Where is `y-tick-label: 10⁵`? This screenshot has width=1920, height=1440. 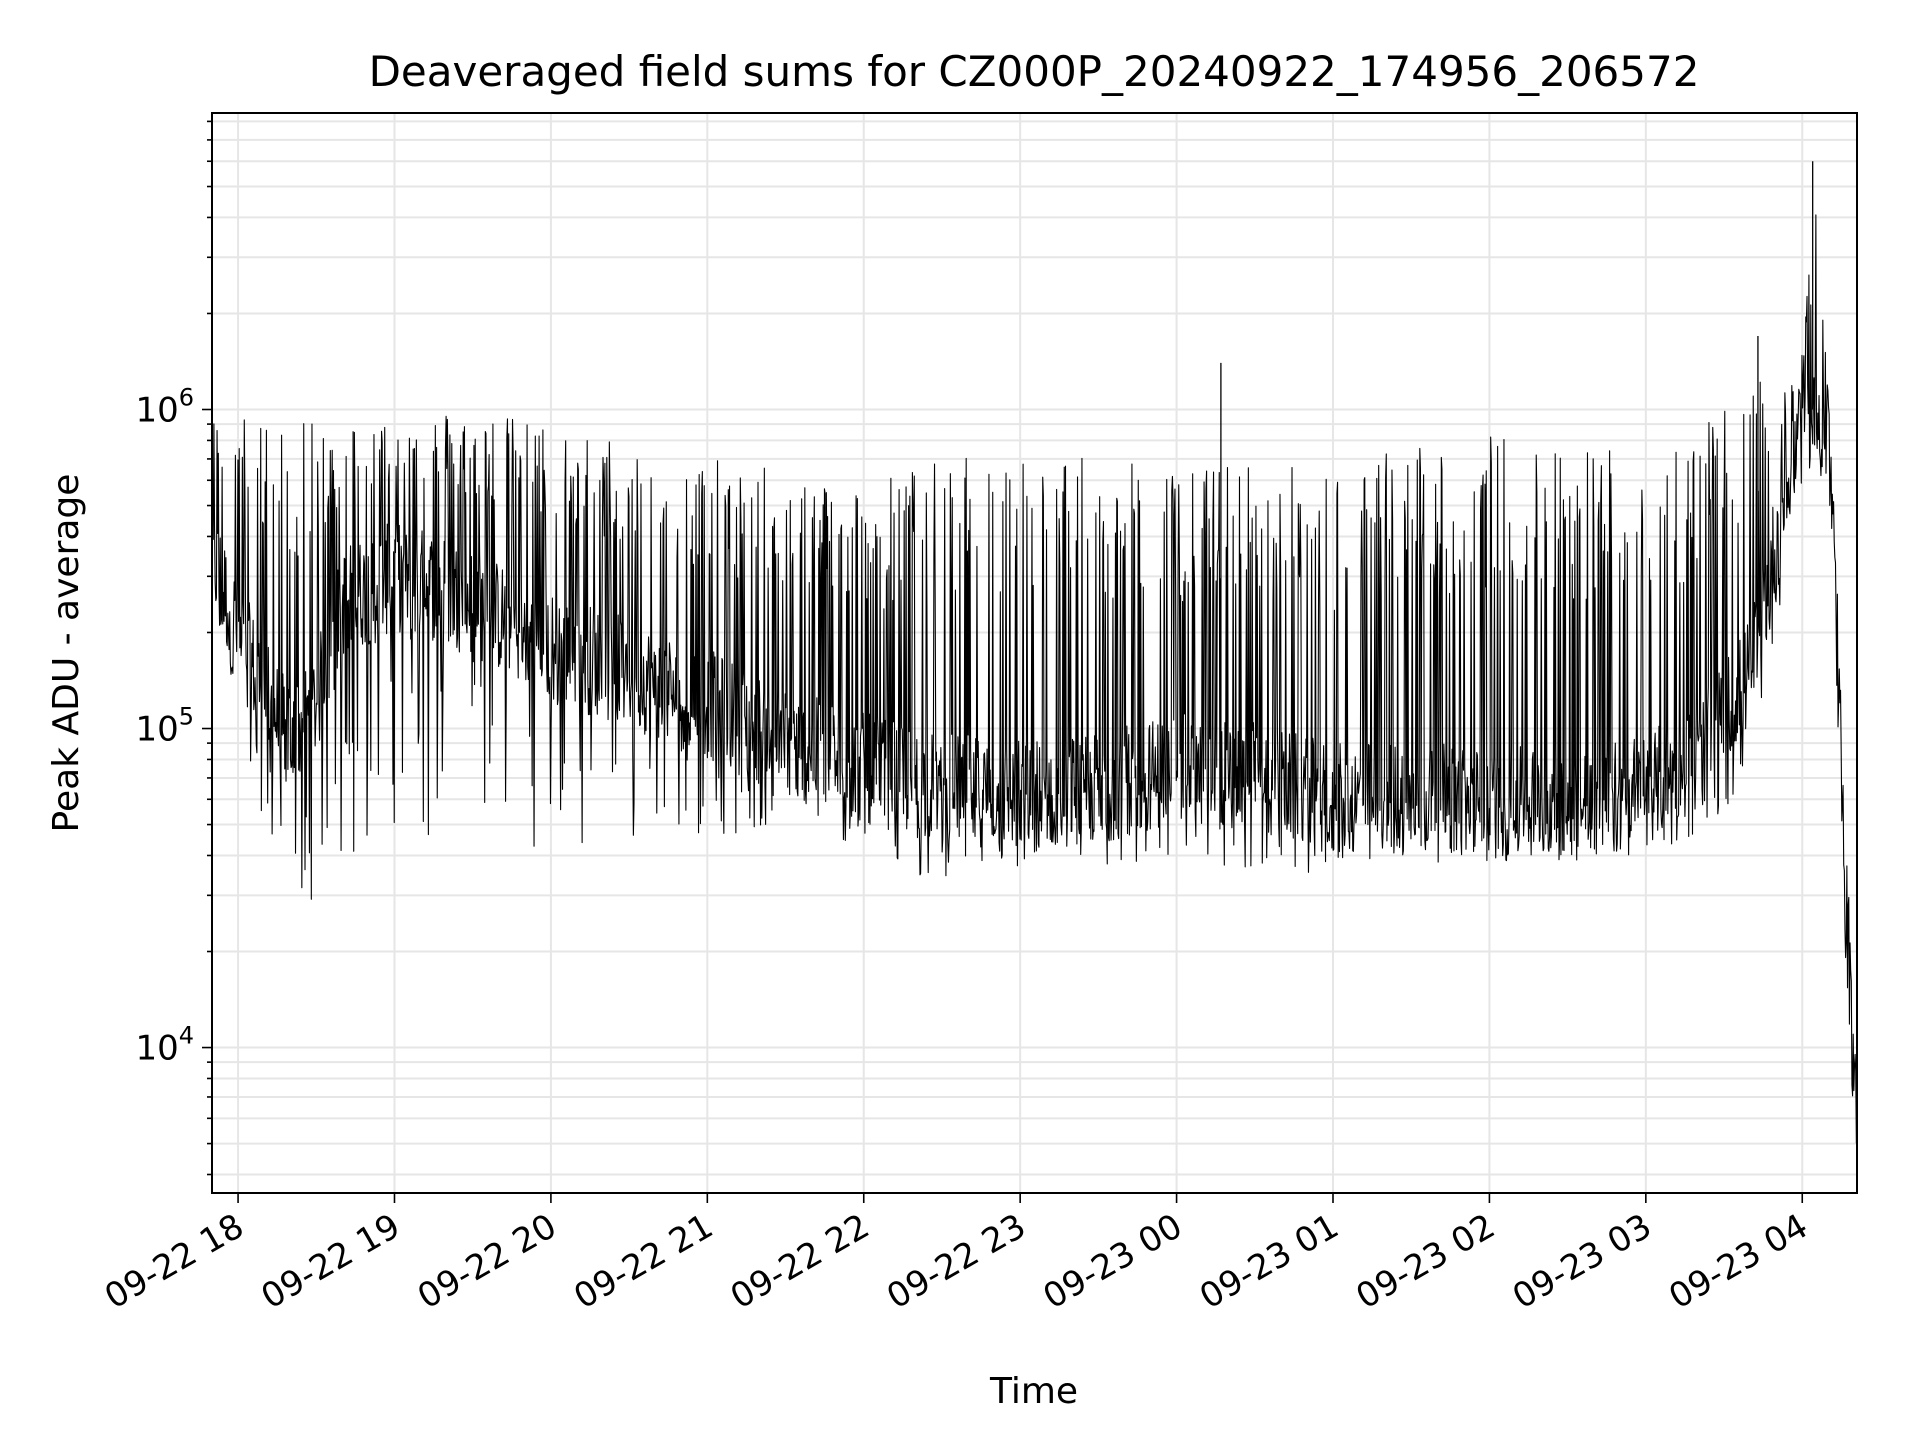
y-tick-label: 10⁵ is located at coordinates (164, 726).